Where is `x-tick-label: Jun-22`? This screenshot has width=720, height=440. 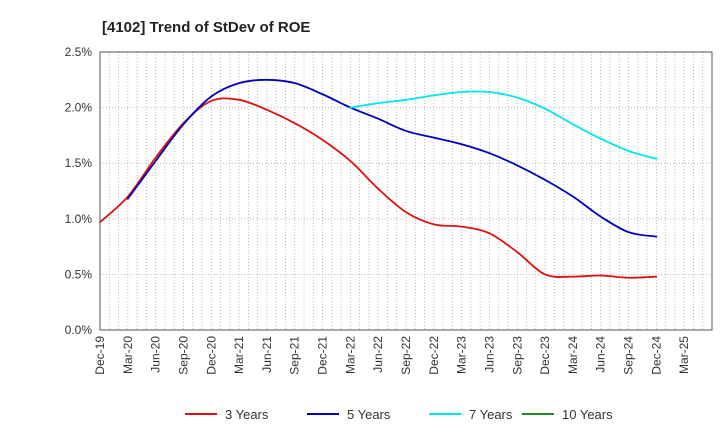 x-tick-label: Jun-22 is located at coordinates (378, 354).